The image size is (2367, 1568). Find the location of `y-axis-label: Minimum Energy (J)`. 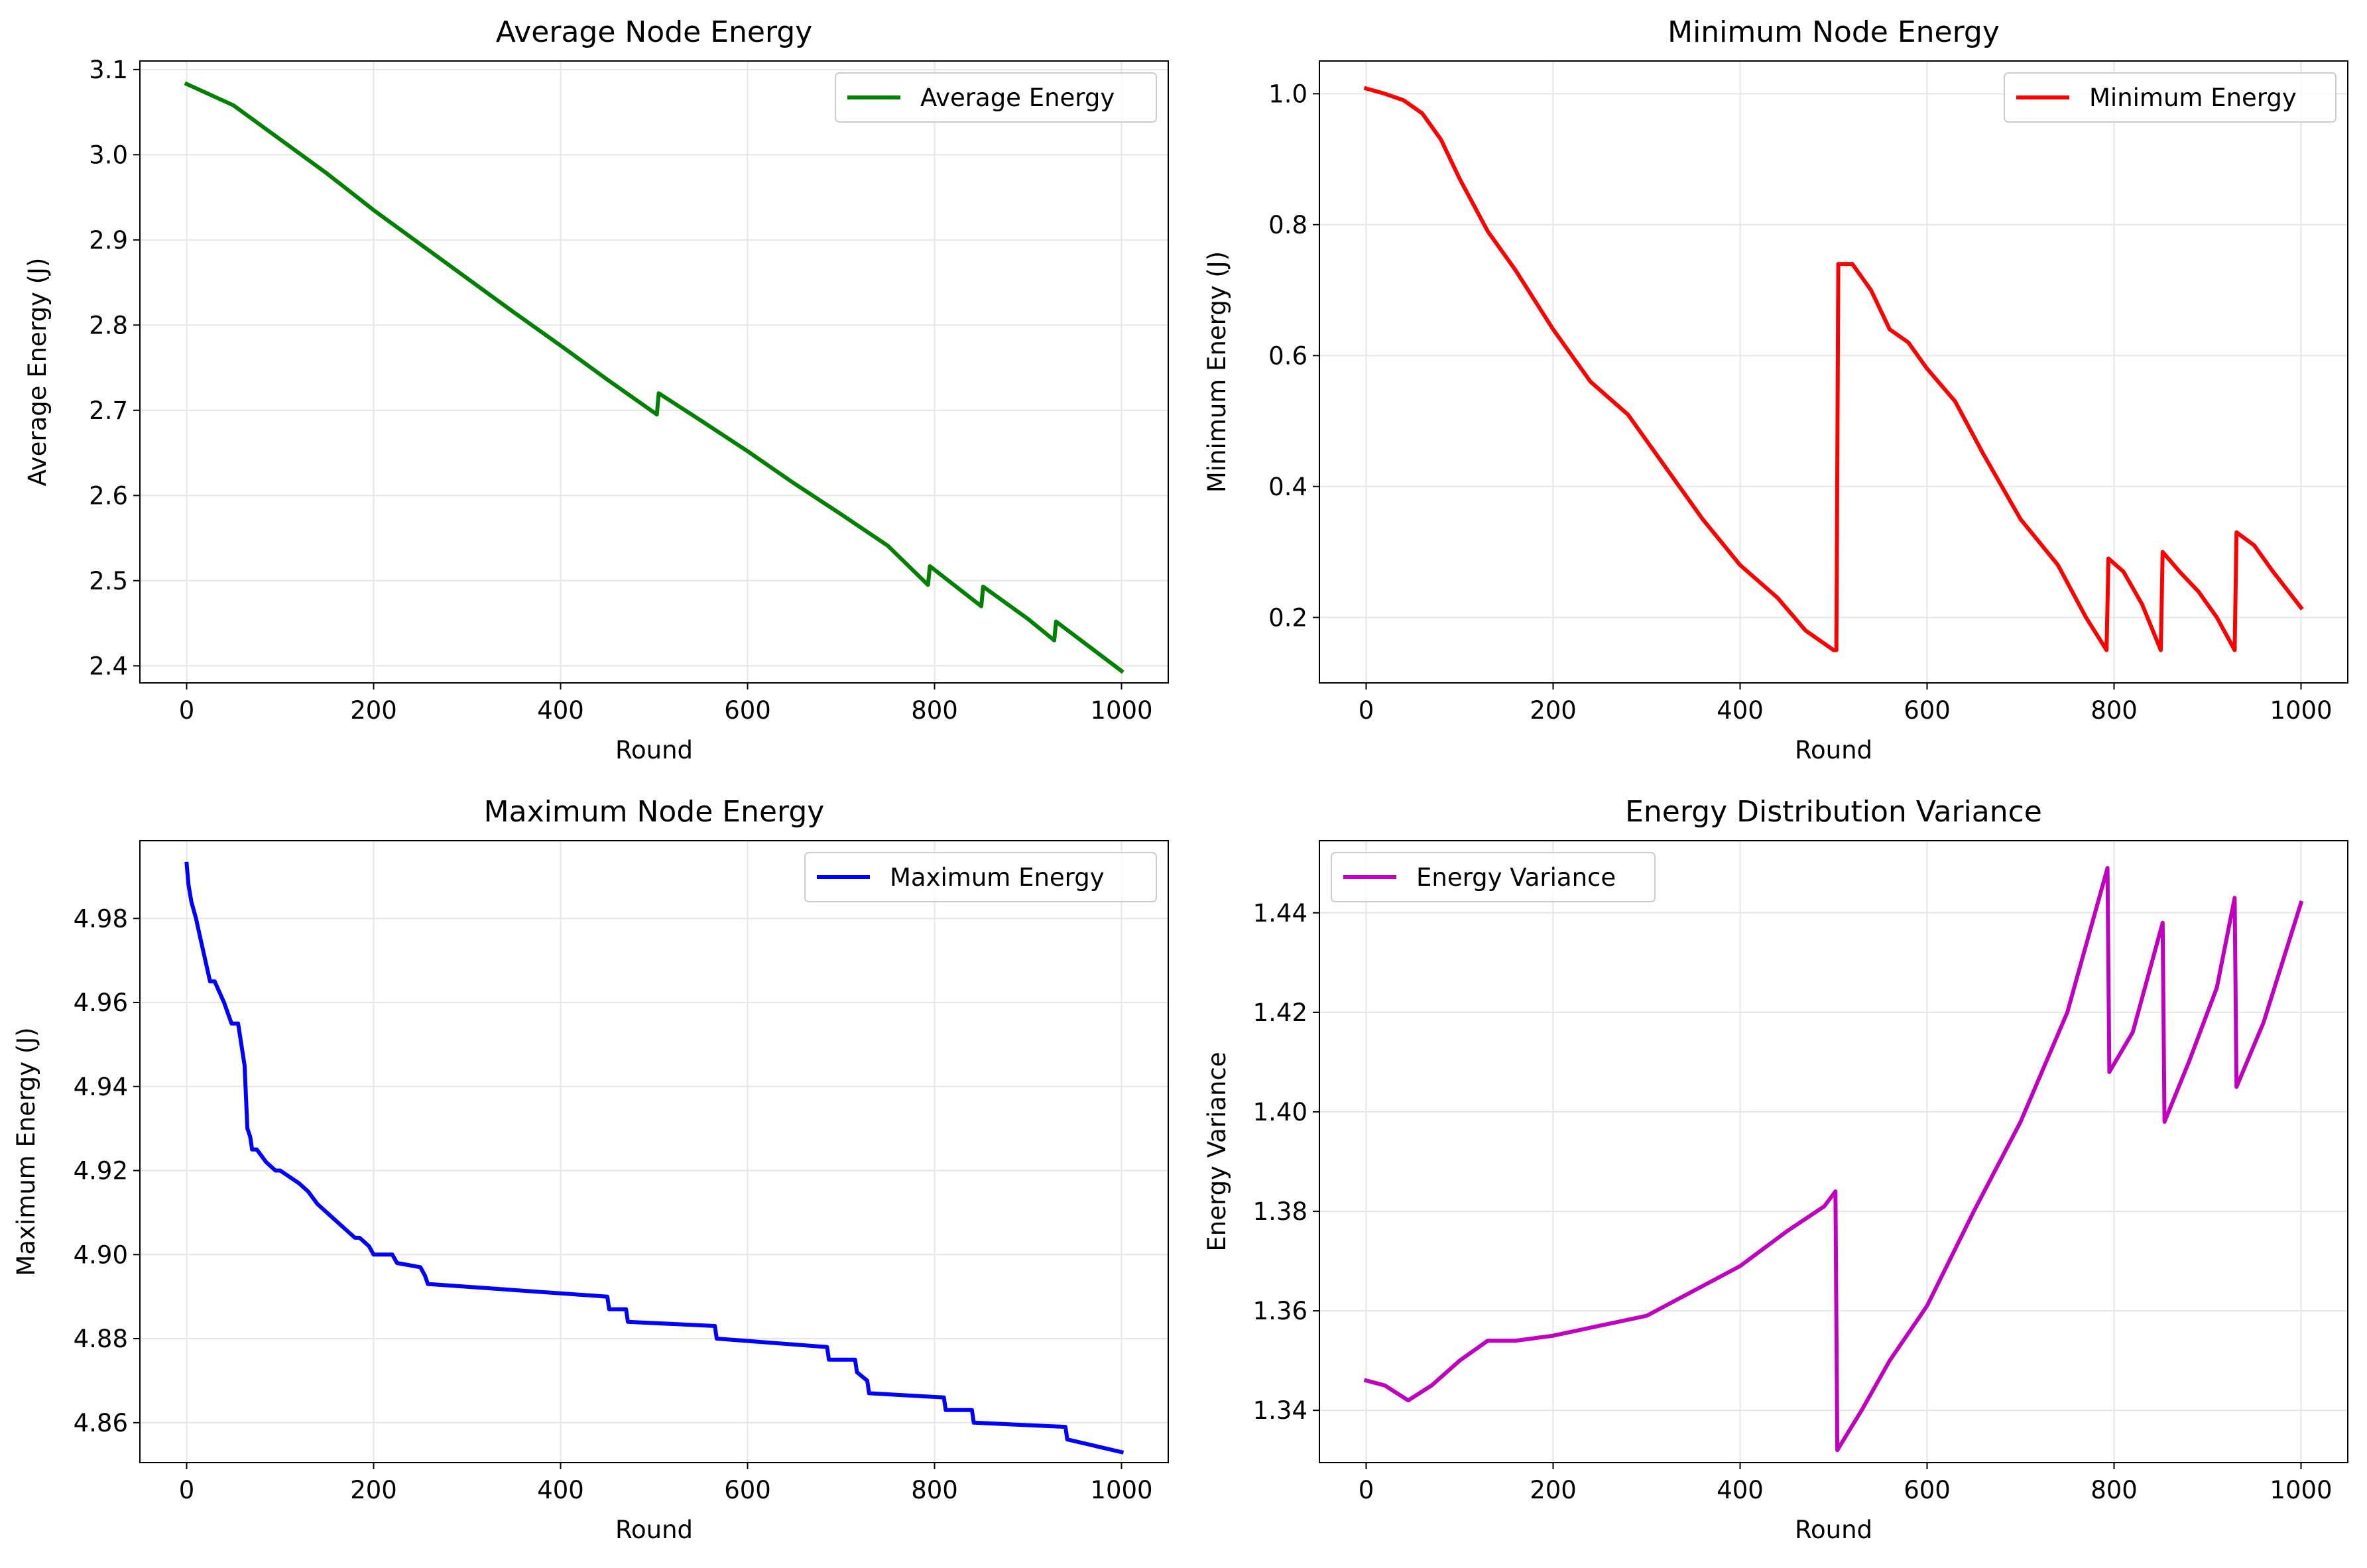

y-axis-label: Minimum Energy (J) is located at coordinates (1217, 372).